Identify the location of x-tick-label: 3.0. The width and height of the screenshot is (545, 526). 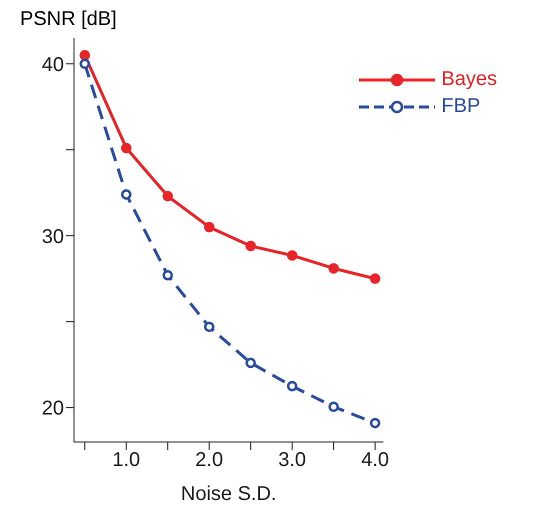
(292, 460).